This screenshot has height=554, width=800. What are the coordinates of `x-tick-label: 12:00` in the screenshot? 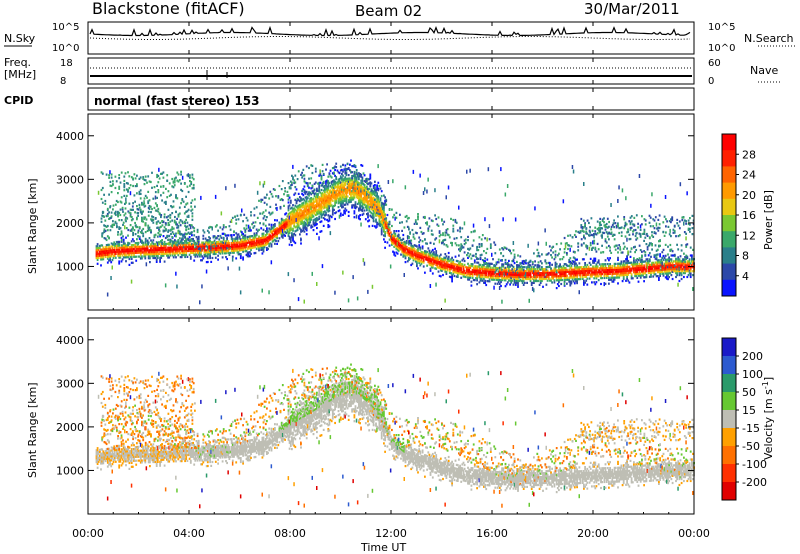 It's located at (391, 533).